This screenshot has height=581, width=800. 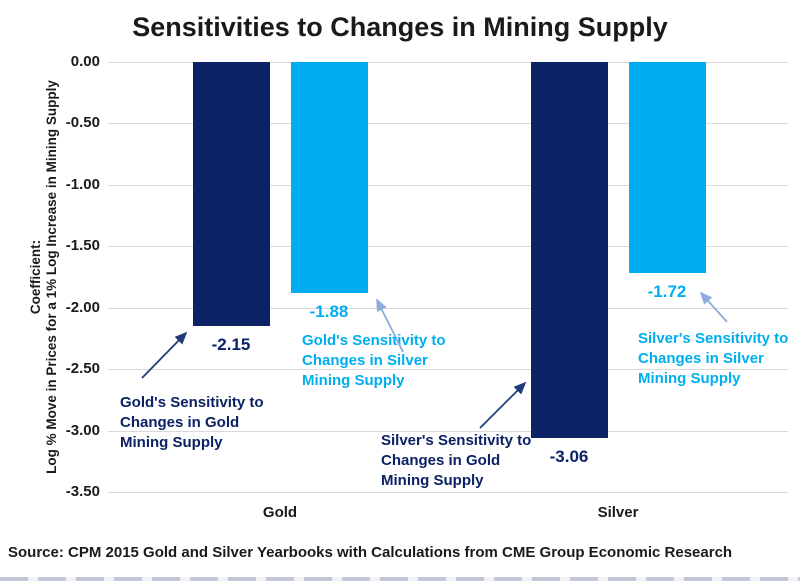 I want to click on bar-gold-light_blue, so click(x=329, y=177).